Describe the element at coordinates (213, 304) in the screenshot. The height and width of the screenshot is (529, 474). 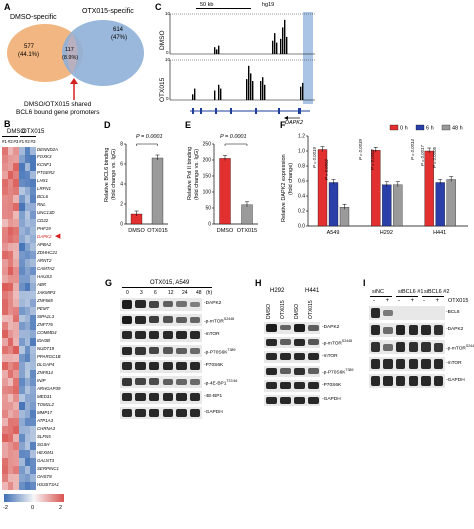
I see `blot-g-label-dapk2: -DAPK2` at that location.